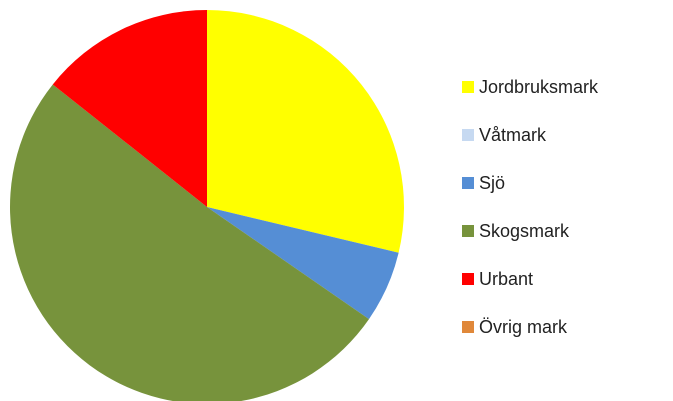  I want to click on legend-label: Våtmark, so click(513, 135).